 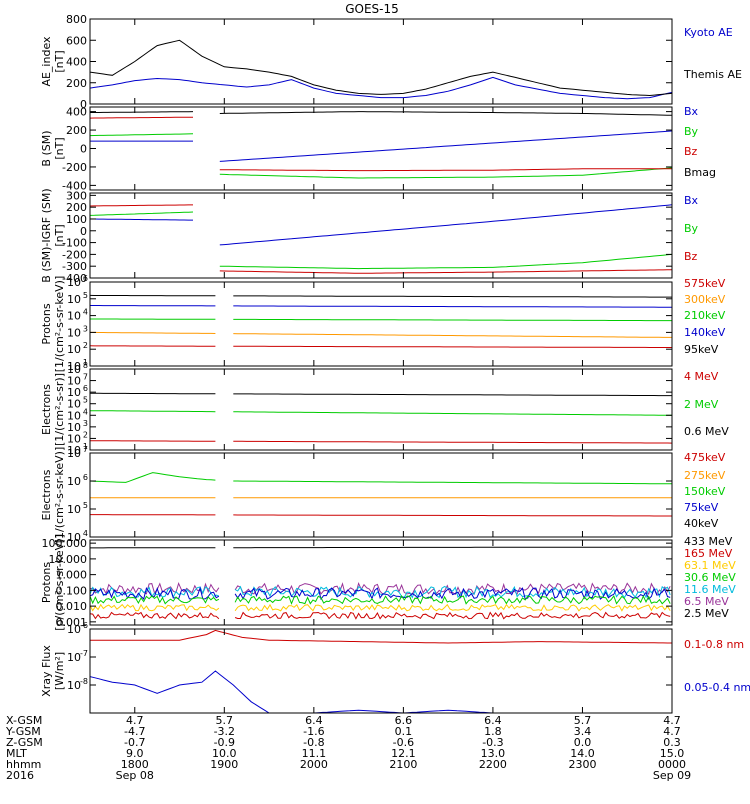 What do you see at coordinates (708, 32) in the screenshot?
I see `legend-entry: Kyoto AE` at bounding box center [708, 32].